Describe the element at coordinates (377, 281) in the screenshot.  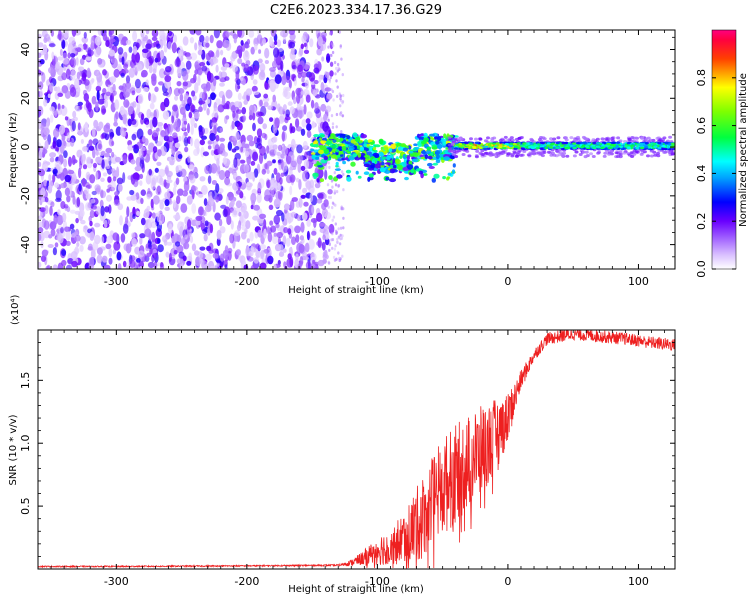
I see `x-tick-label: -100` at that location.